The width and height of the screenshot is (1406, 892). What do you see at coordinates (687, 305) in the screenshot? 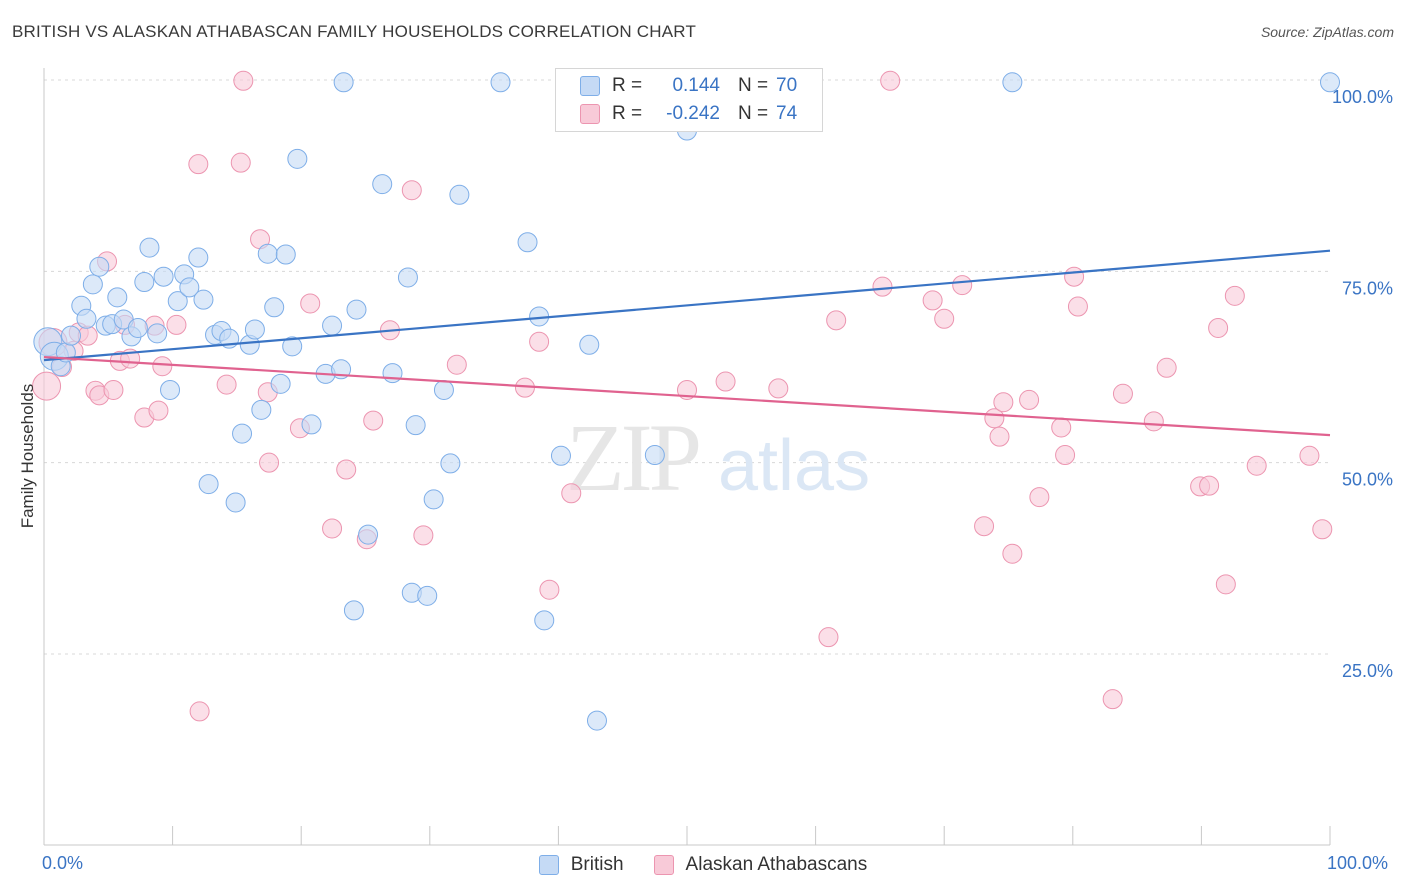
I see `trend-line-british` at bounding box center [687, 305].